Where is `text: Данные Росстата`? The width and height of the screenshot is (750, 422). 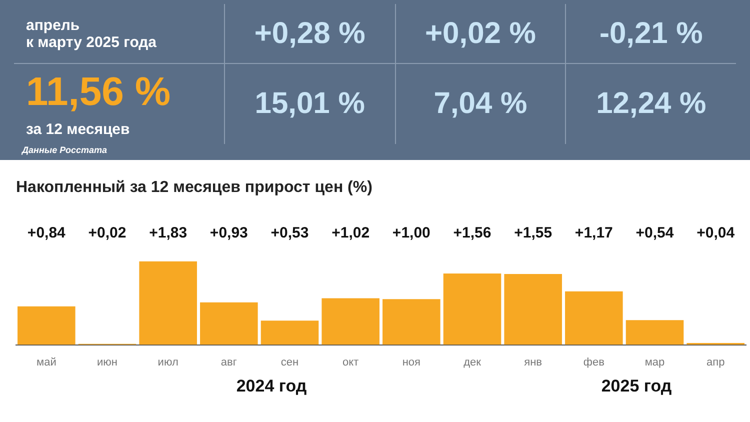 text: Данные Росстата is located at coordinates (64, 150).